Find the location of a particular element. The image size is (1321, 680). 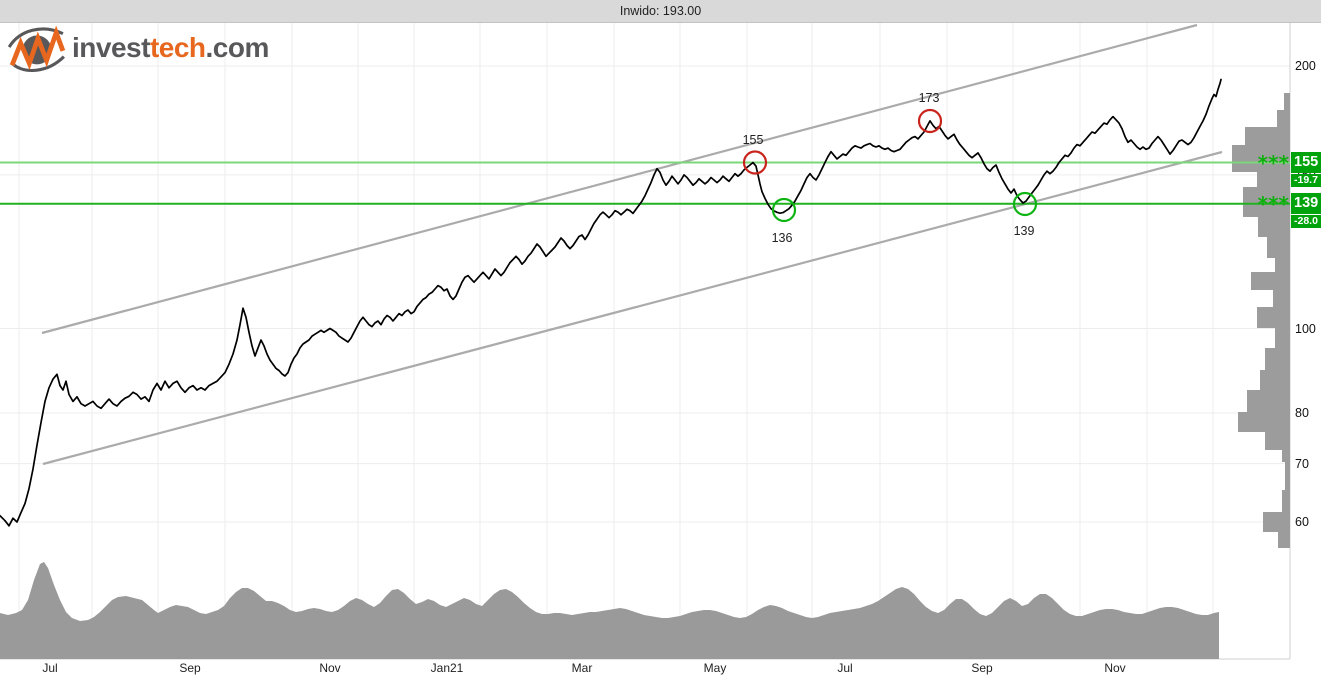

peak-label-155: 155 is located at coordinates (753, 140).